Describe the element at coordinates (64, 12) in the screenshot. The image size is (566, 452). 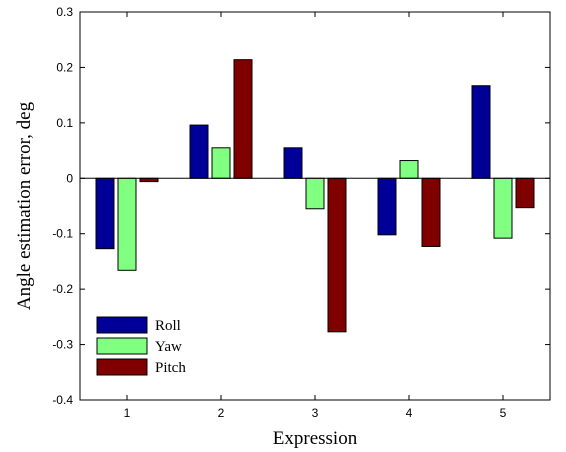
I see `y-tick-label: 0.3` at that location.